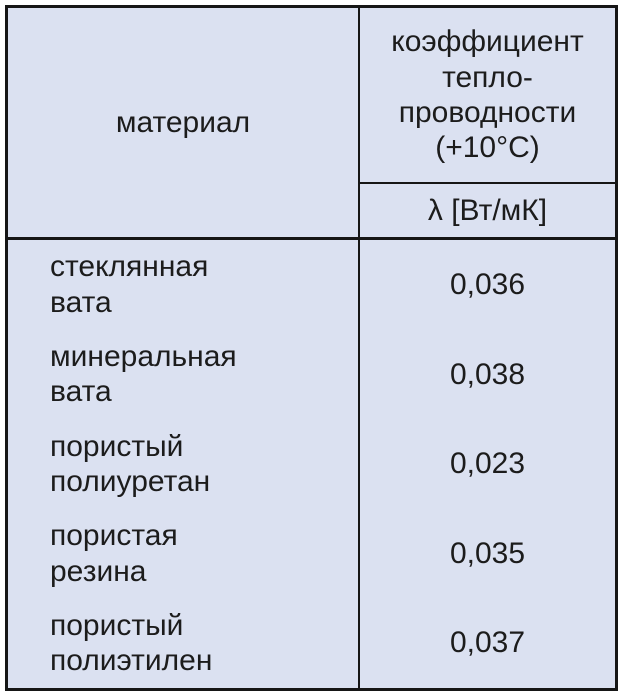  Describe the element at coordinates (486, 374) in the screenshot. I see `table-row-value: 0,038` at that location.